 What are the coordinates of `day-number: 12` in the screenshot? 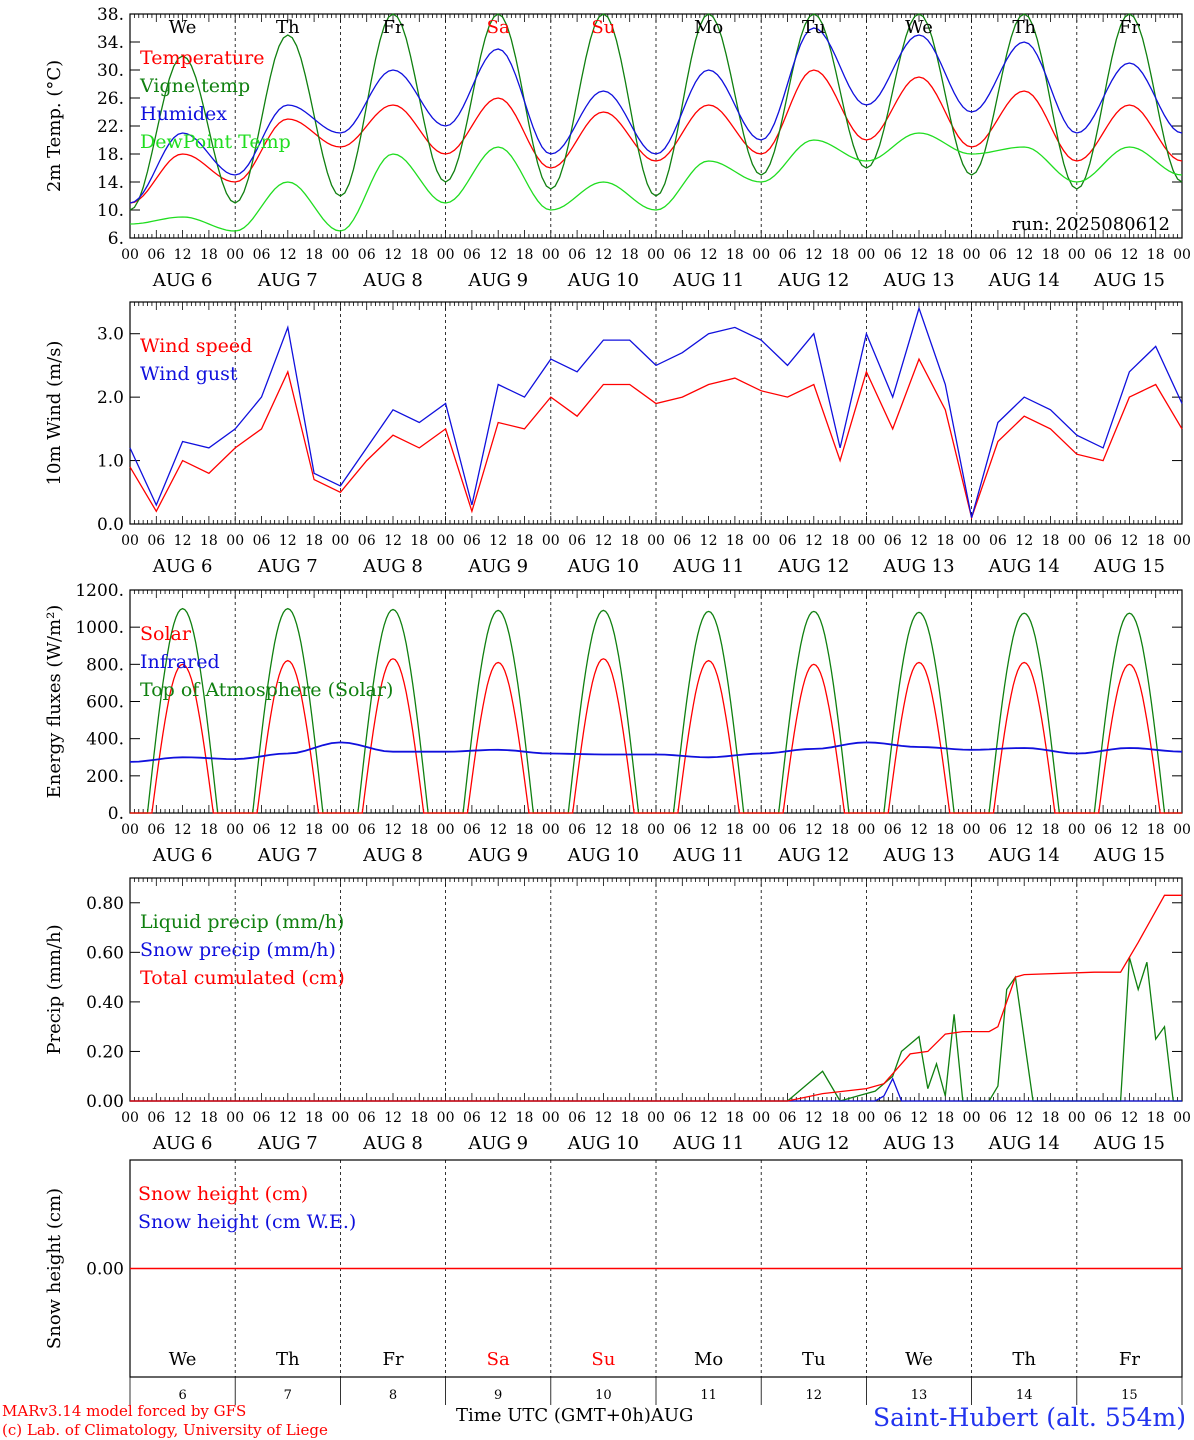 It's located at (814, 1395).